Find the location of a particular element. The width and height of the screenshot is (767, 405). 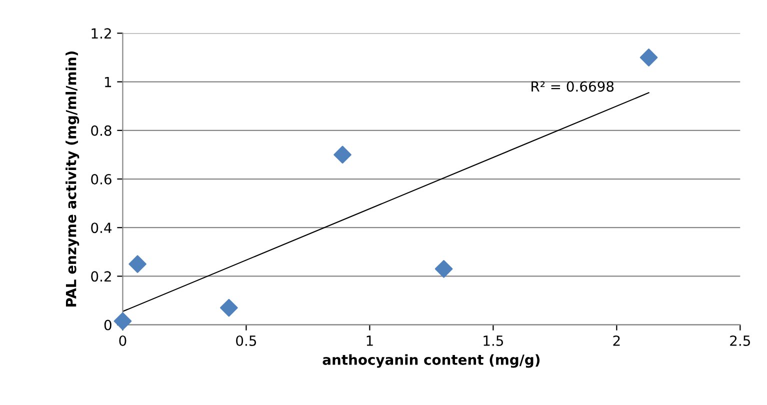

x-axis-title: anthocyanin content (mg/g) is located at coordinates (431, 361).